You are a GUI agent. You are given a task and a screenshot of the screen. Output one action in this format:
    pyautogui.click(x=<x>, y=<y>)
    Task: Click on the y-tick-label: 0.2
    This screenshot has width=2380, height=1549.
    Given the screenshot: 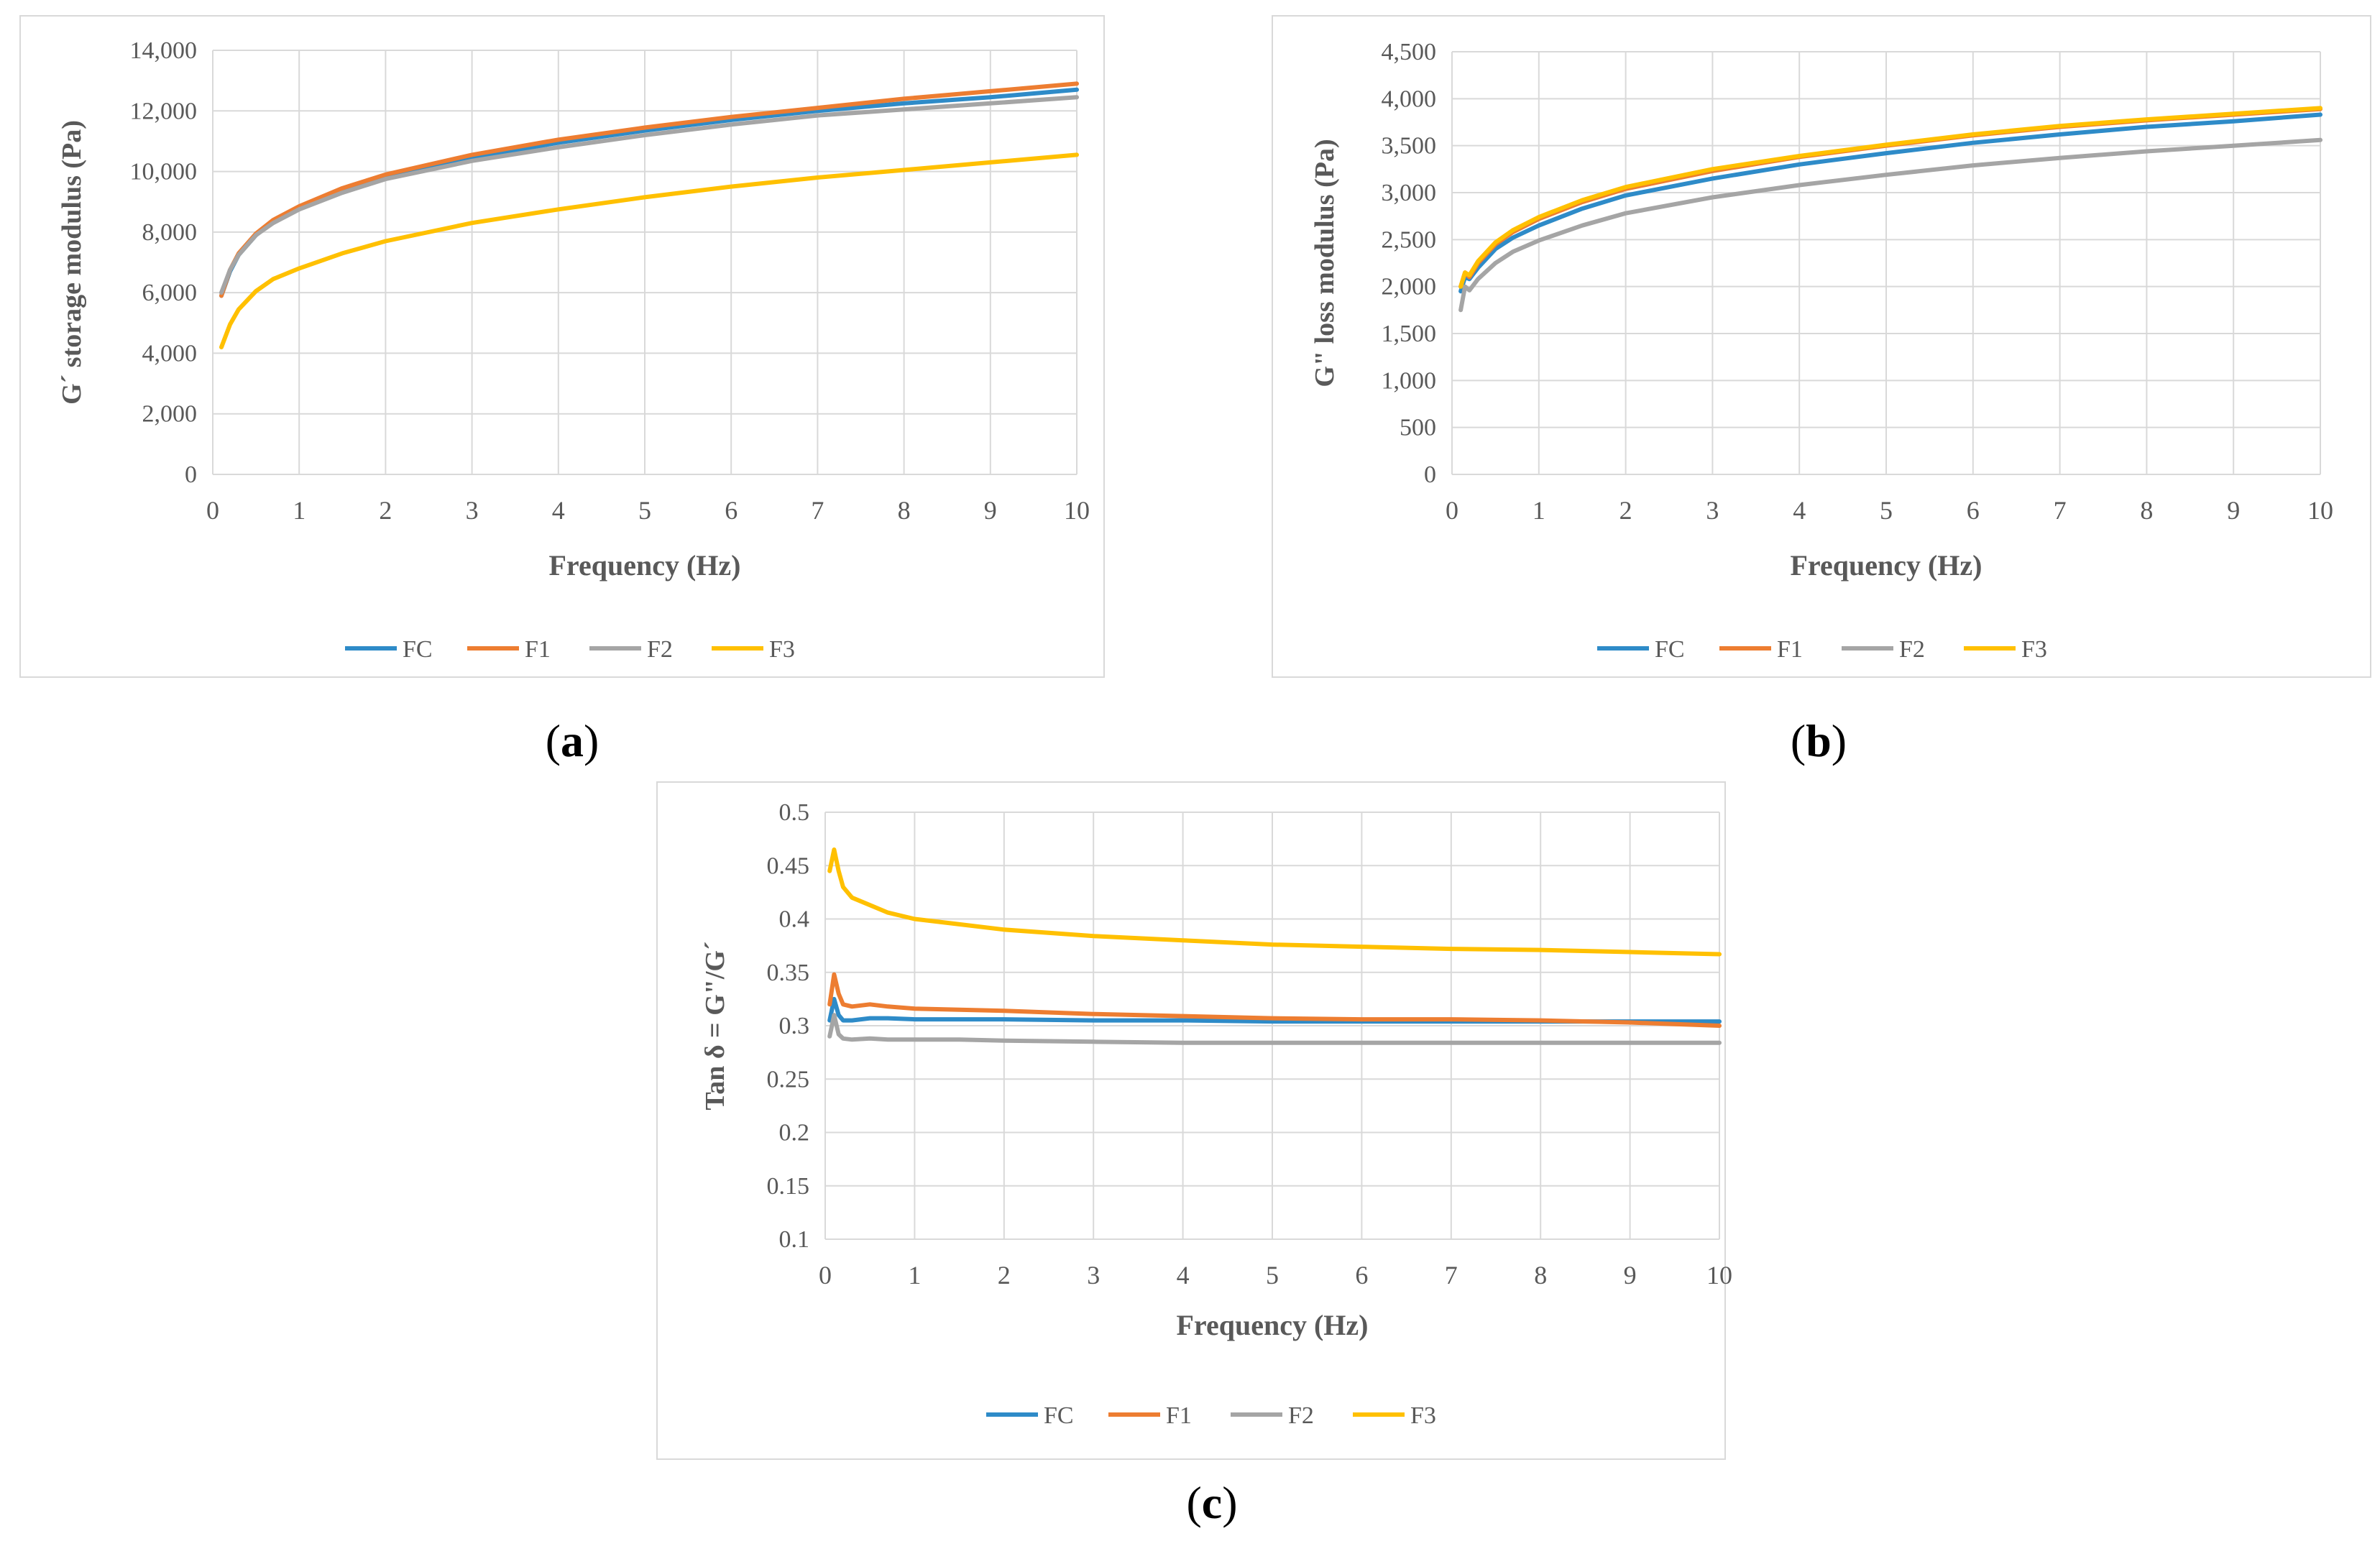 What is the action you would take?
    pyautogui.click(x=794, y=1133)
    